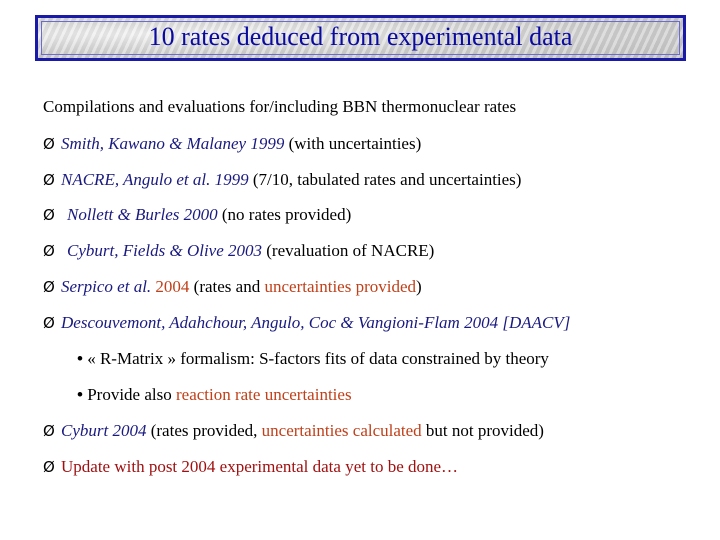 This screenshot has height=540, width=720. What do you see at coordinates (155, 179) in the screenshot?
I see `item-authors: NACRE, Angulo et al. 1999` at bounding box center [155, 179].